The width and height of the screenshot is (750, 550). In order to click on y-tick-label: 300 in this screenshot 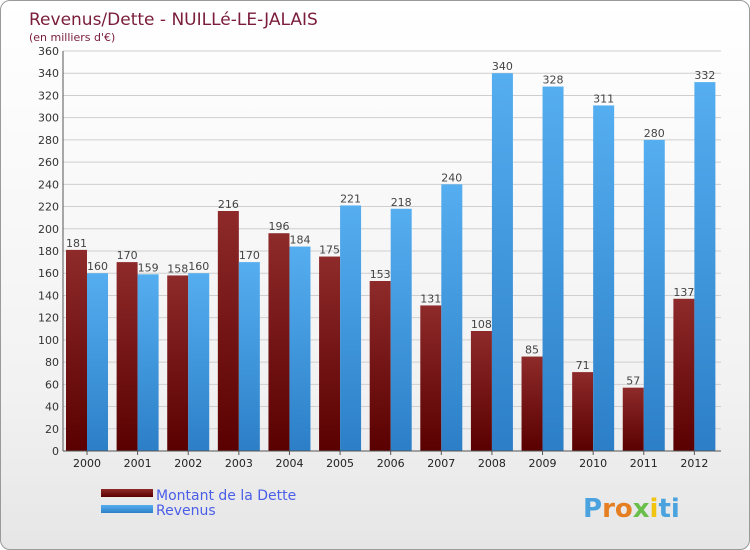, I will do `click(48, 118)`.